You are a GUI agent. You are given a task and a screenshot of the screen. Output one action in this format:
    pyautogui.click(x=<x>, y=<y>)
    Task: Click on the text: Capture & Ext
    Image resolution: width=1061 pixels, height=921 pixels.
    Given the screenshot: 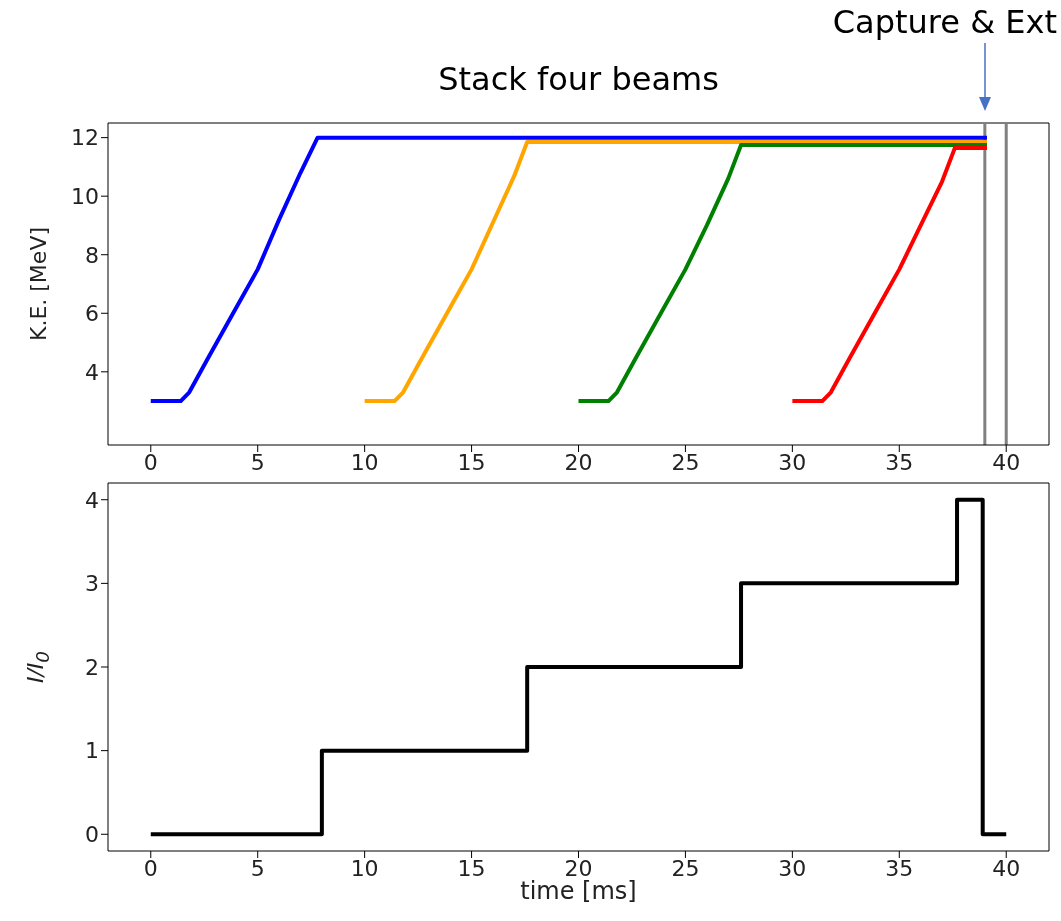 What is the action you would take?
    pyautogui.click(x=944, y=22)
    